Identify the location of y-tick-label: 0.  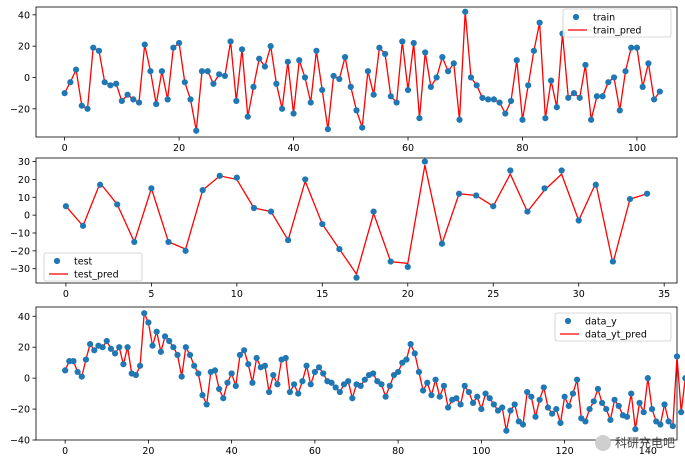
(27, 379).